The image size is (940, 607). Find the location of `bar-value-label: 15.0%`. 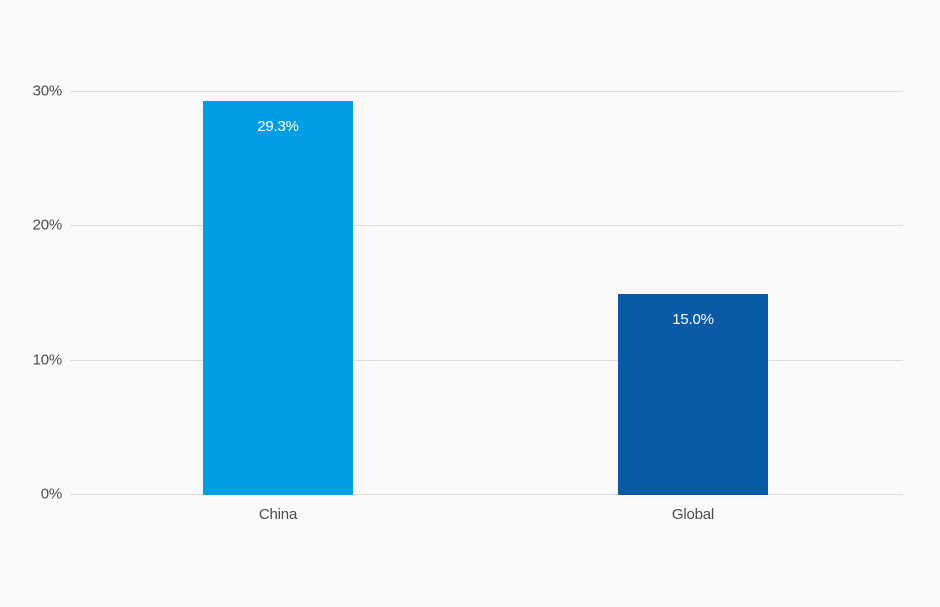

bar-value-label: 15.0% is located at coordinates (693, 319).